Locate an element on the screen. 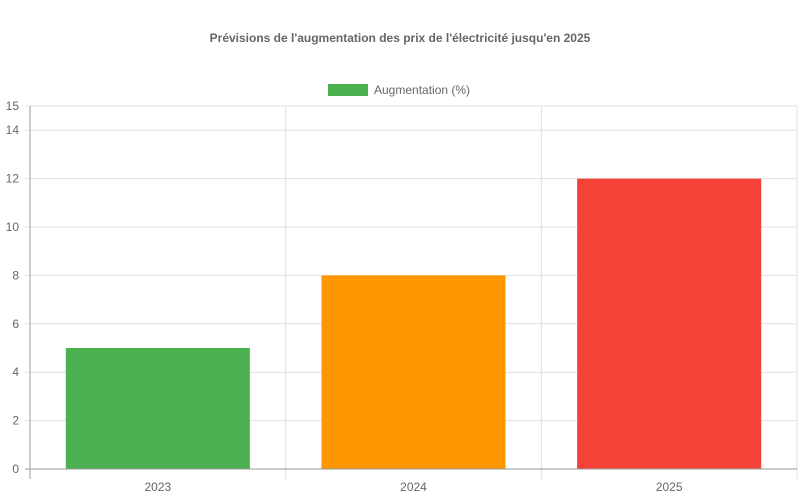  legend: Augmentation (%) is located at coordinates (399, 90).